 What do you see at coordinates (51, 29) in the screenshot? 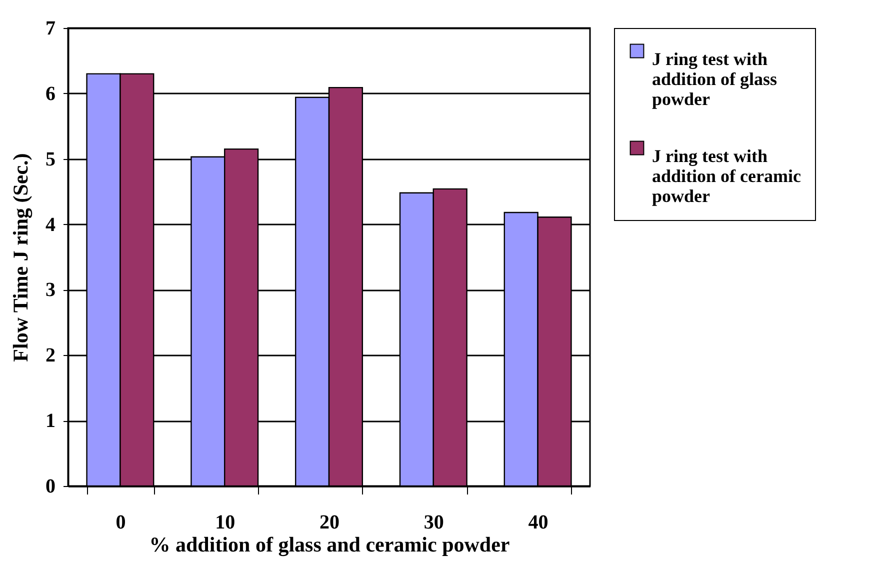
I see `y-tick-label: 7` at bounding box center [51, 29].